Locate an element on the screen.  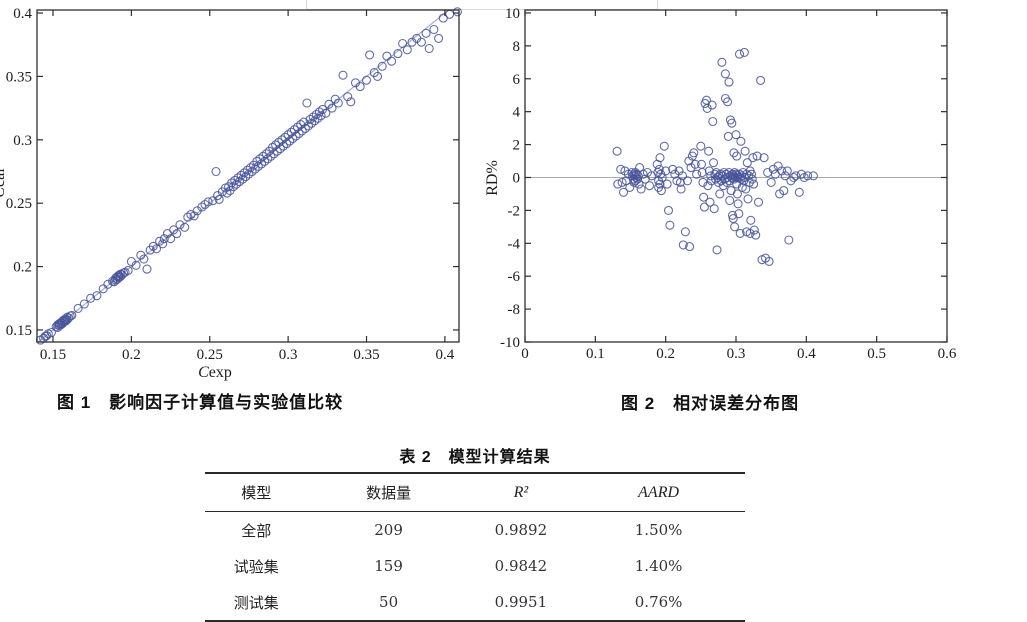
y-tick-label: 0.25 is located at coordinates (19, 204).